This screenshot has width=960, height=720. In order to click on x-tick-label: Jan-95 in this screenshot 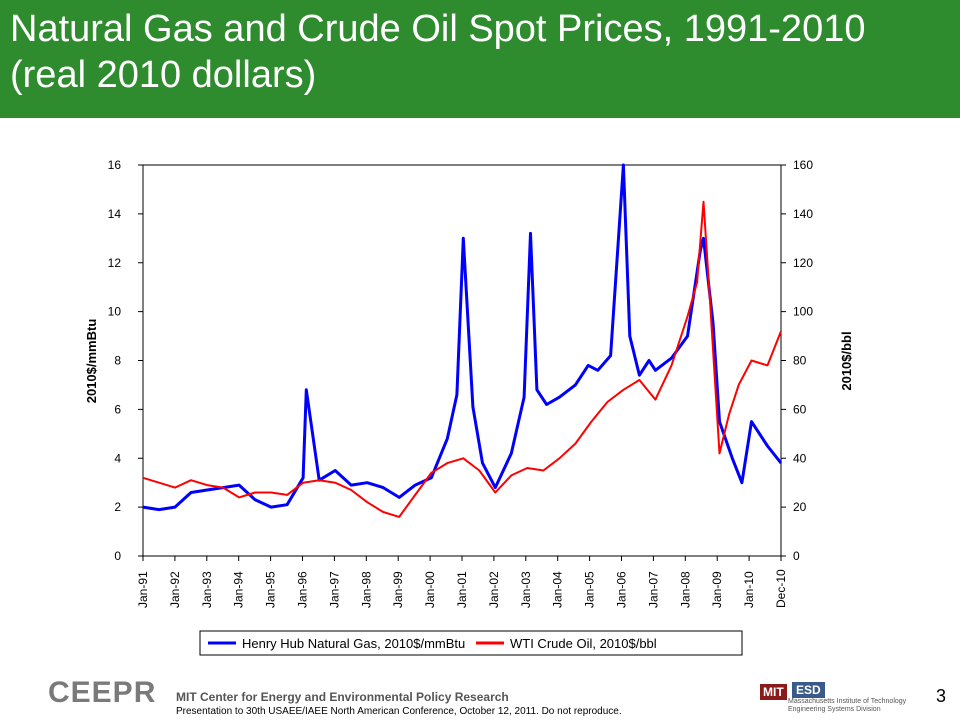, I will do `click(271, 589)`.